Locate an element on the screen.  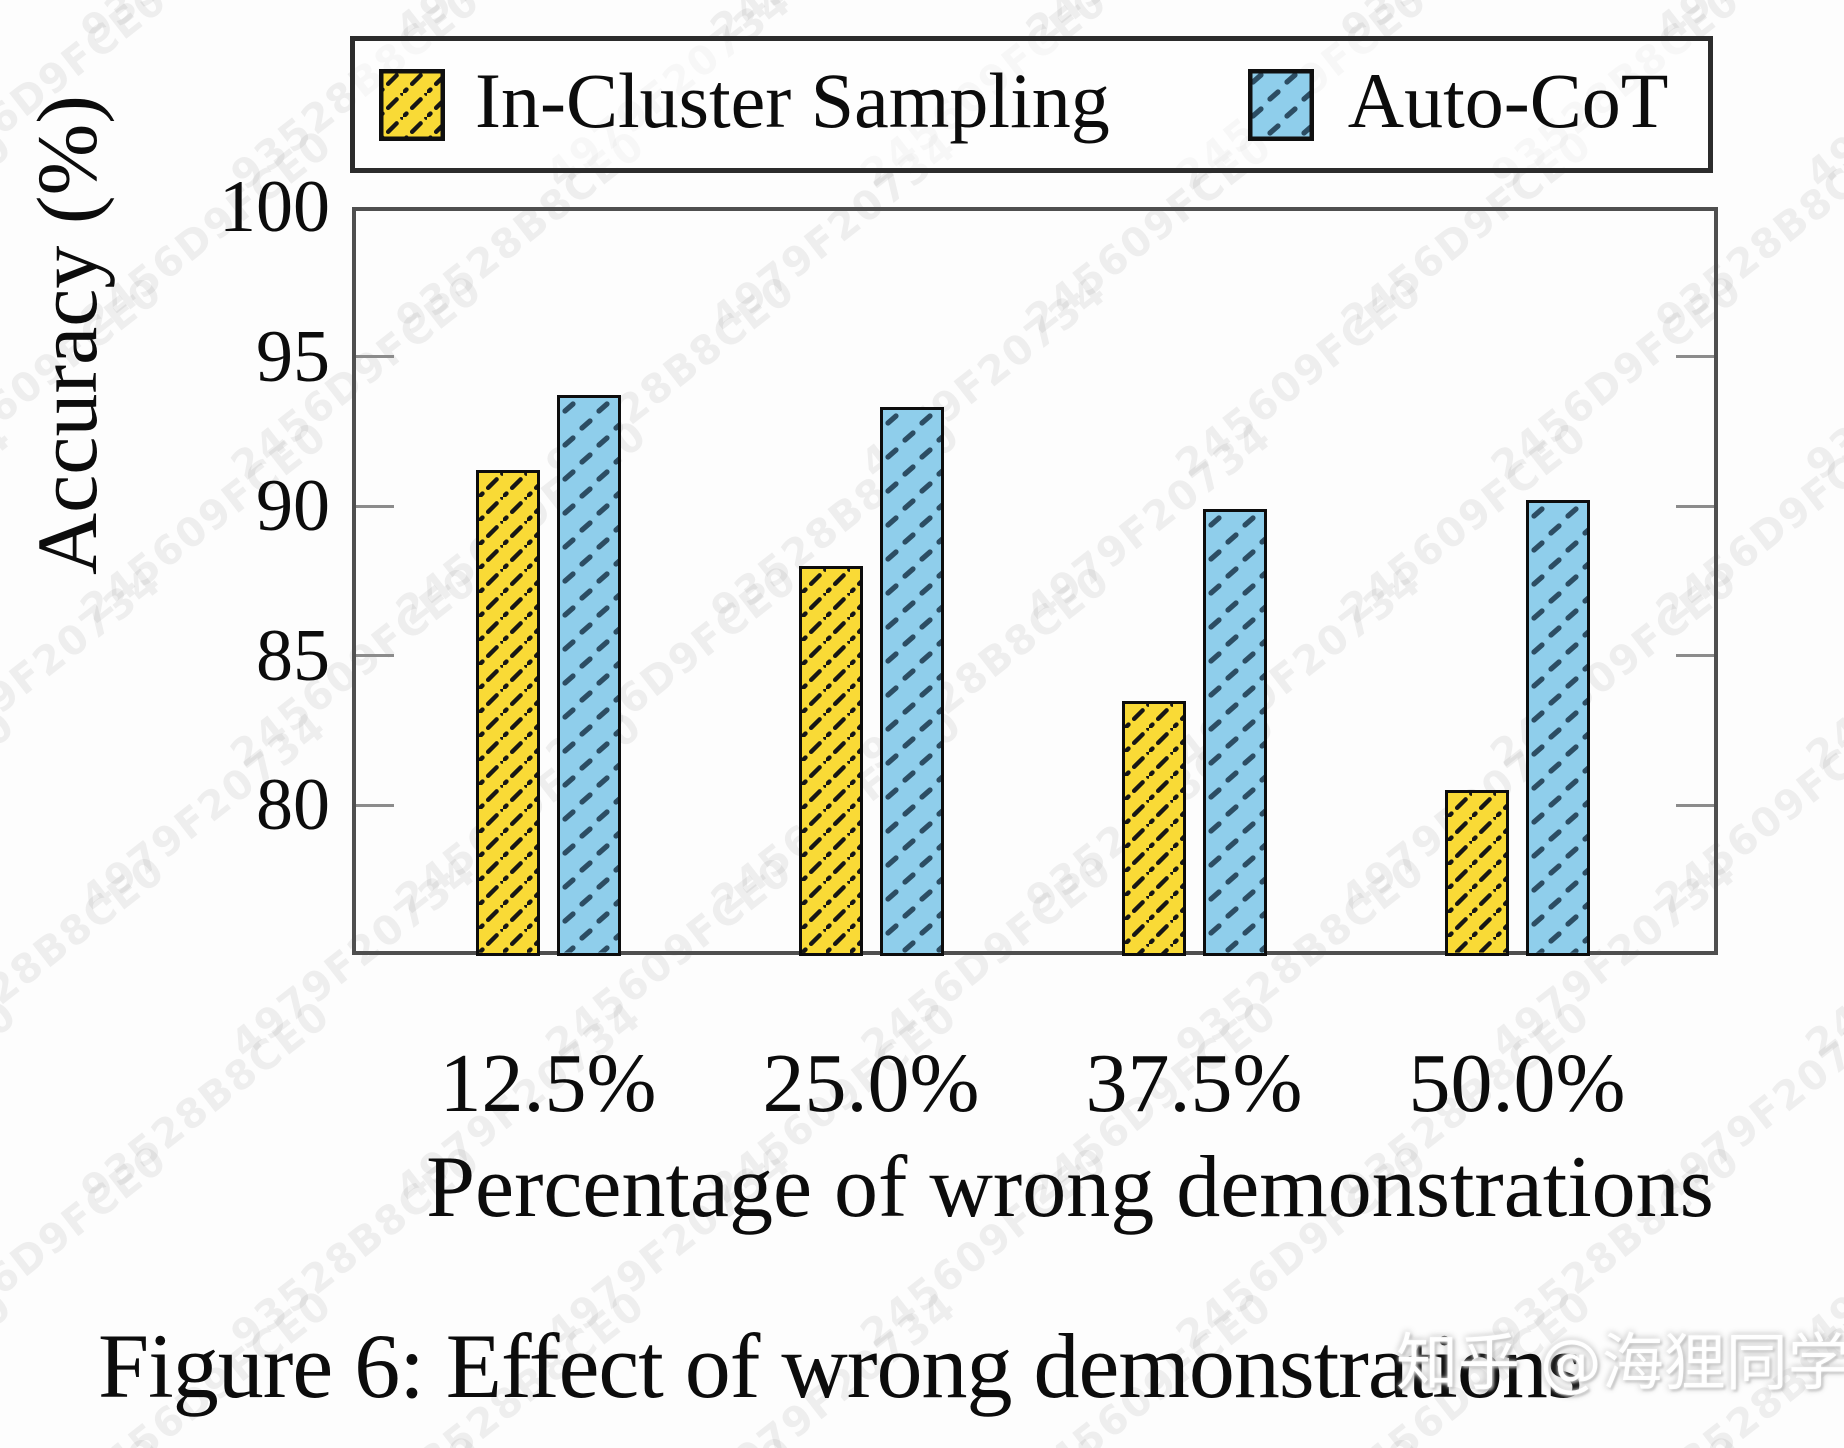
legend: In-Cluster Sampling Auto-CoT is located at coordinates (1031, 104).